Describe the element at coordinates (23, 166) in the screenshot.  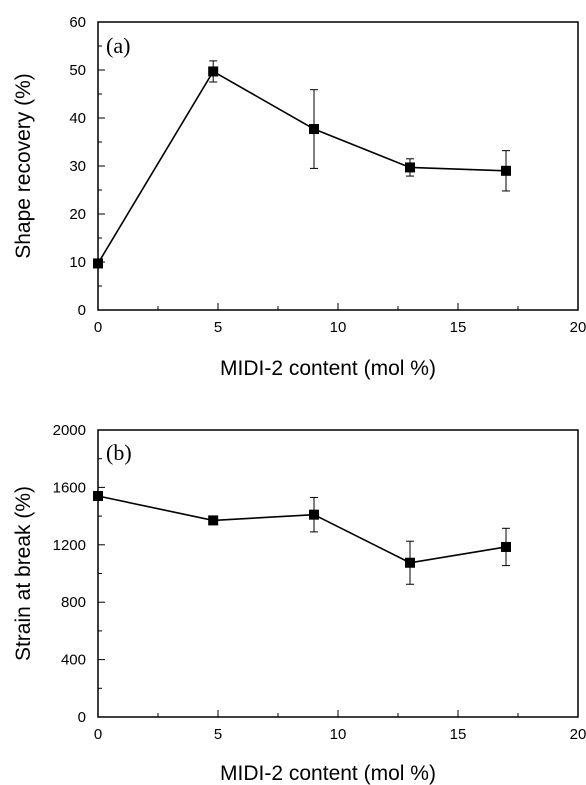
I see `y-axis-title: Shape recovery (%)` at that location.